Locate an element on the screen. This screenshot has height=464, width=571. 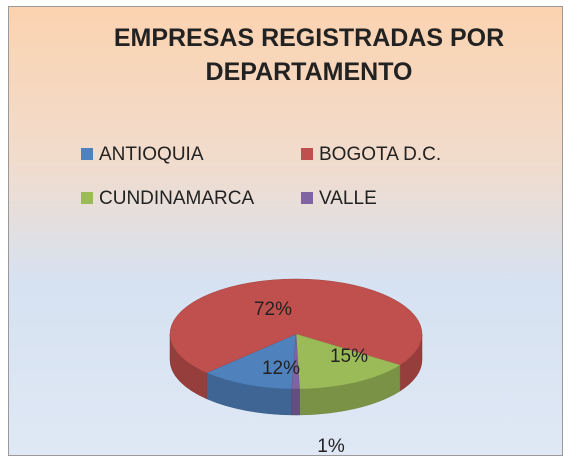
data-label: 1% is located at coordinates (331, 445).